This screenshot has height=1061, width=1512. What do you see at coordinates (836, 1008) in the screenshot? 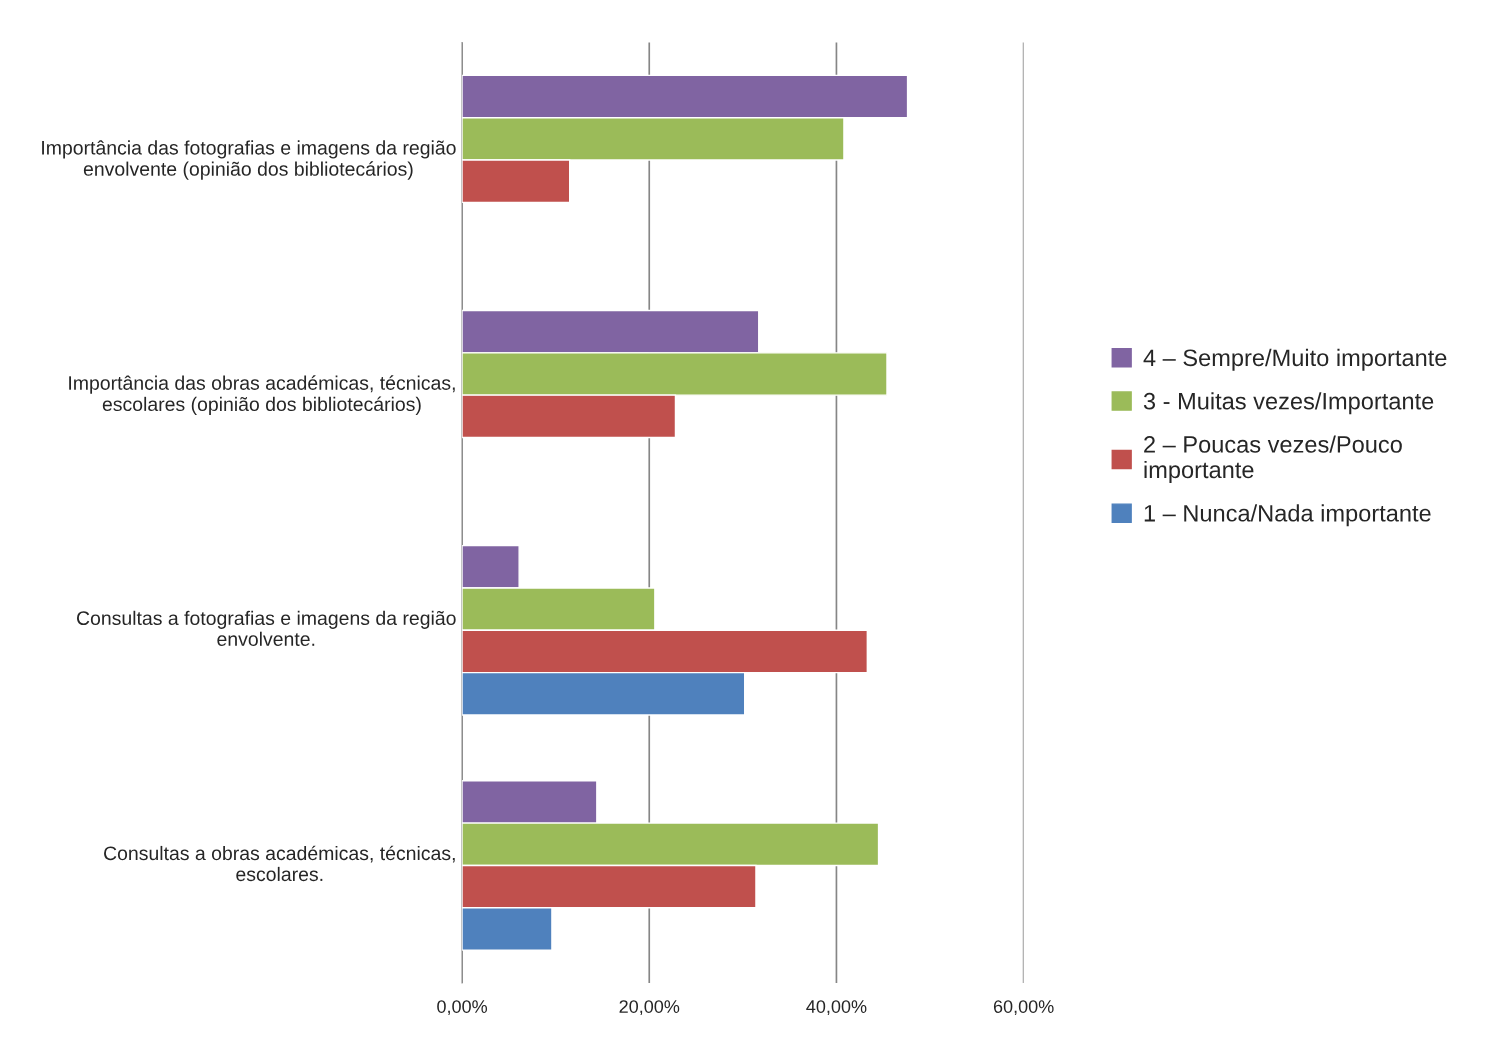
I see `x-tick-label: 40,00%` at bounding box center [836, 1008].